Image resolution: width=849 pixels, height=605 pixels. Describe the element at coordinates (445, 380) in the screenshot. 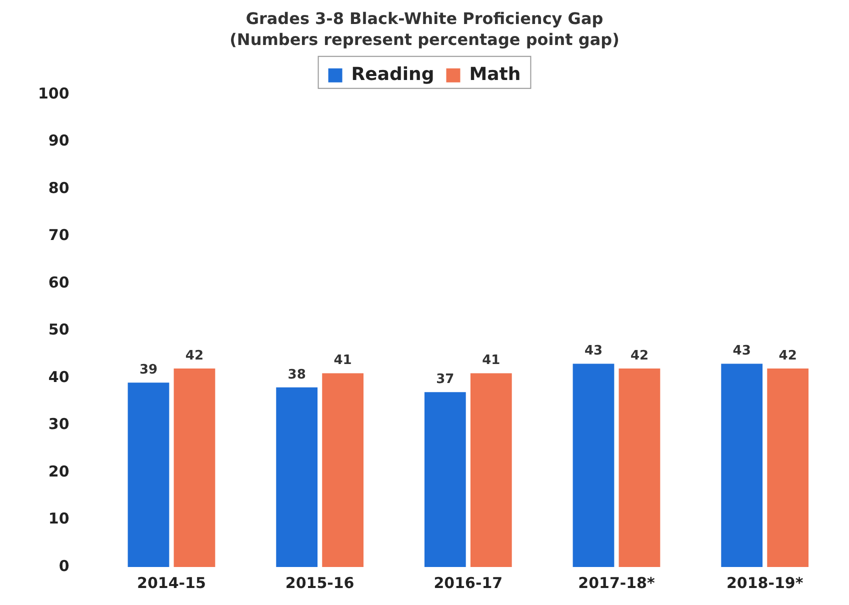

I see `data-label: 37` at that location.